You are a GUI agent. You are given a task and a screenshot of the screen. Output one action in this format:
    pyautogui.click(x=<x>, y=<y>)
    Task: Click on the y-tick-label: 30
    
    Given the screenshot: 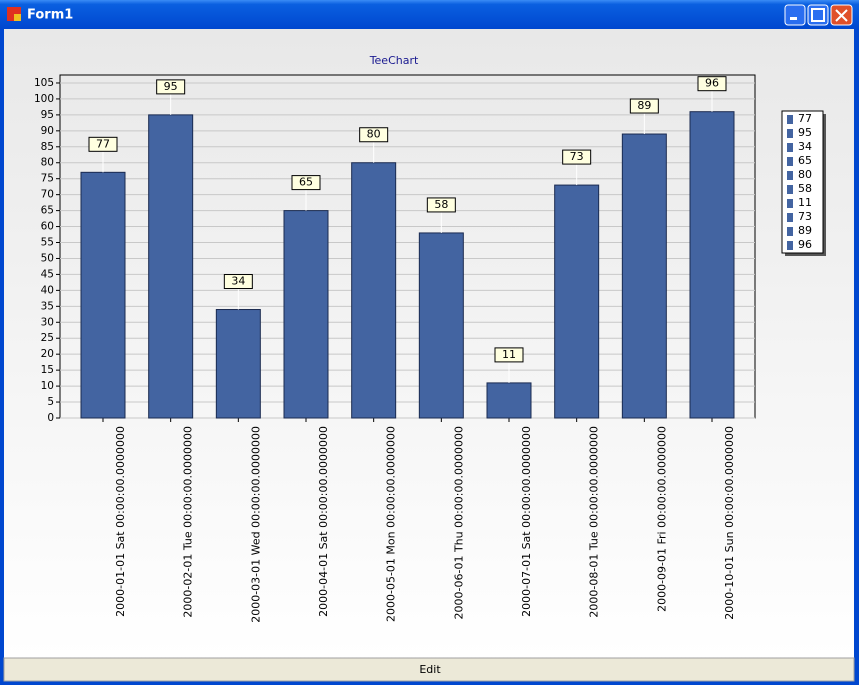 What is the action you would take?
    pyautogui.click(x=47, y=322)
    